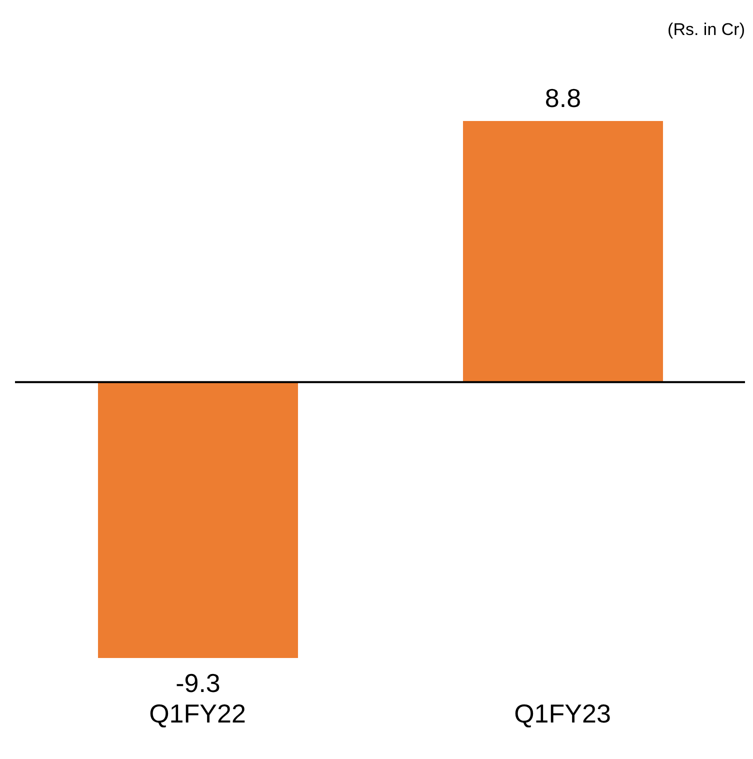  What do you see at coordinates (706, 30) in the screenshot?
I see `text: (Rs. in Cr)` at bounding box center [706, 30].